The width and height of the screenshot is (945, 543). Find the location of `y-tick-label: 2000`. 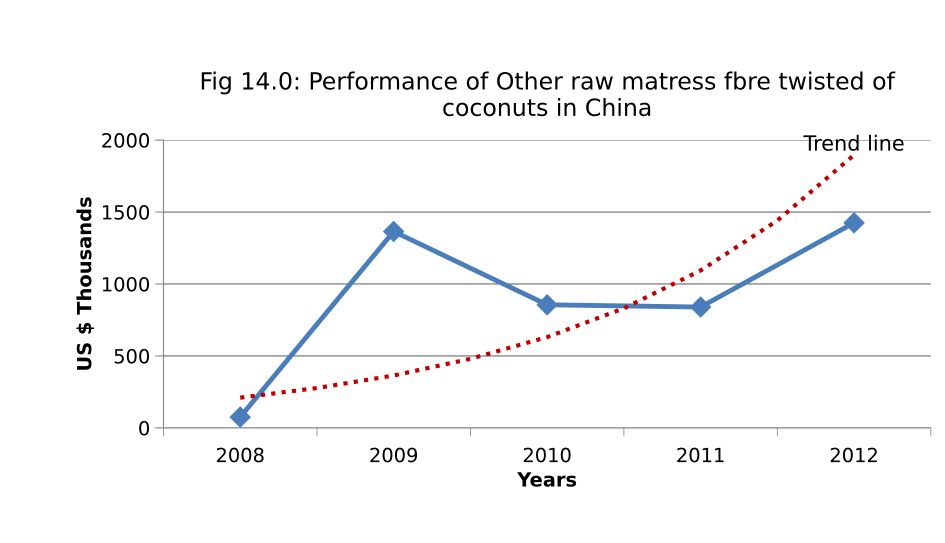

y-tick-label: 2000 is located at coordinates (125, 140).